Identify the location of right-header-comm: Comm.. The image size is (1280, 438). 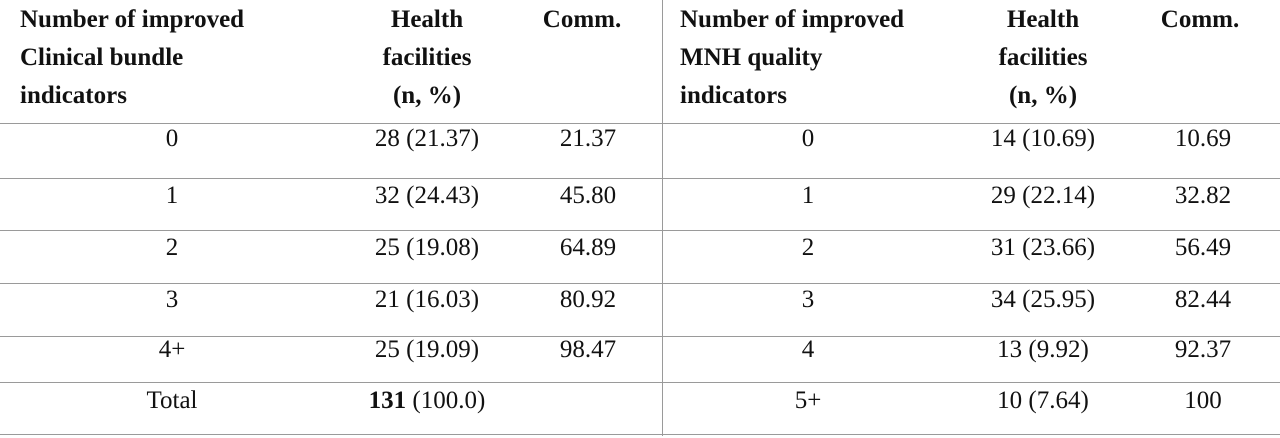
(1200, 20).